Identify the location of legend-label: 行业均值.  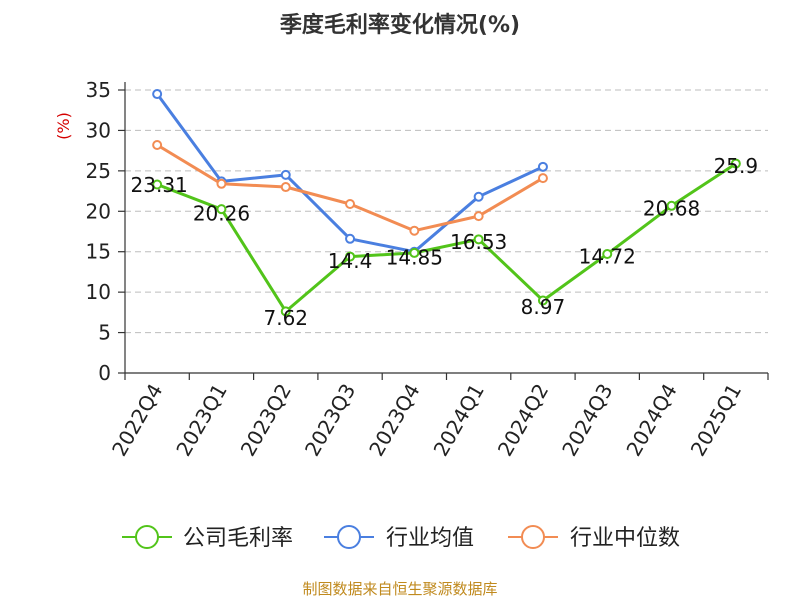
(430, 538).